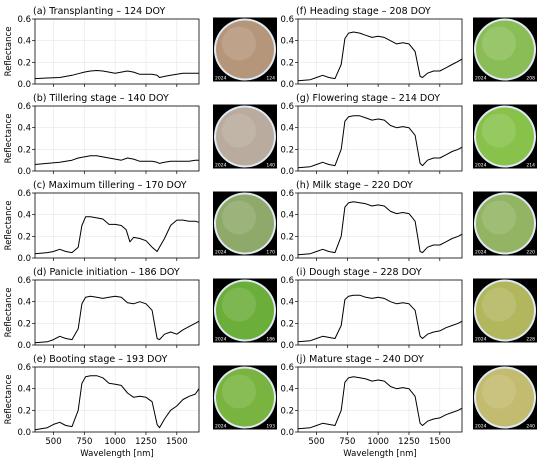 The width and height of the screenshot is (550, 463). Describe the element at coordinates (316, 442) in the screenshot. I see `x-tick-label: 500` at that location.